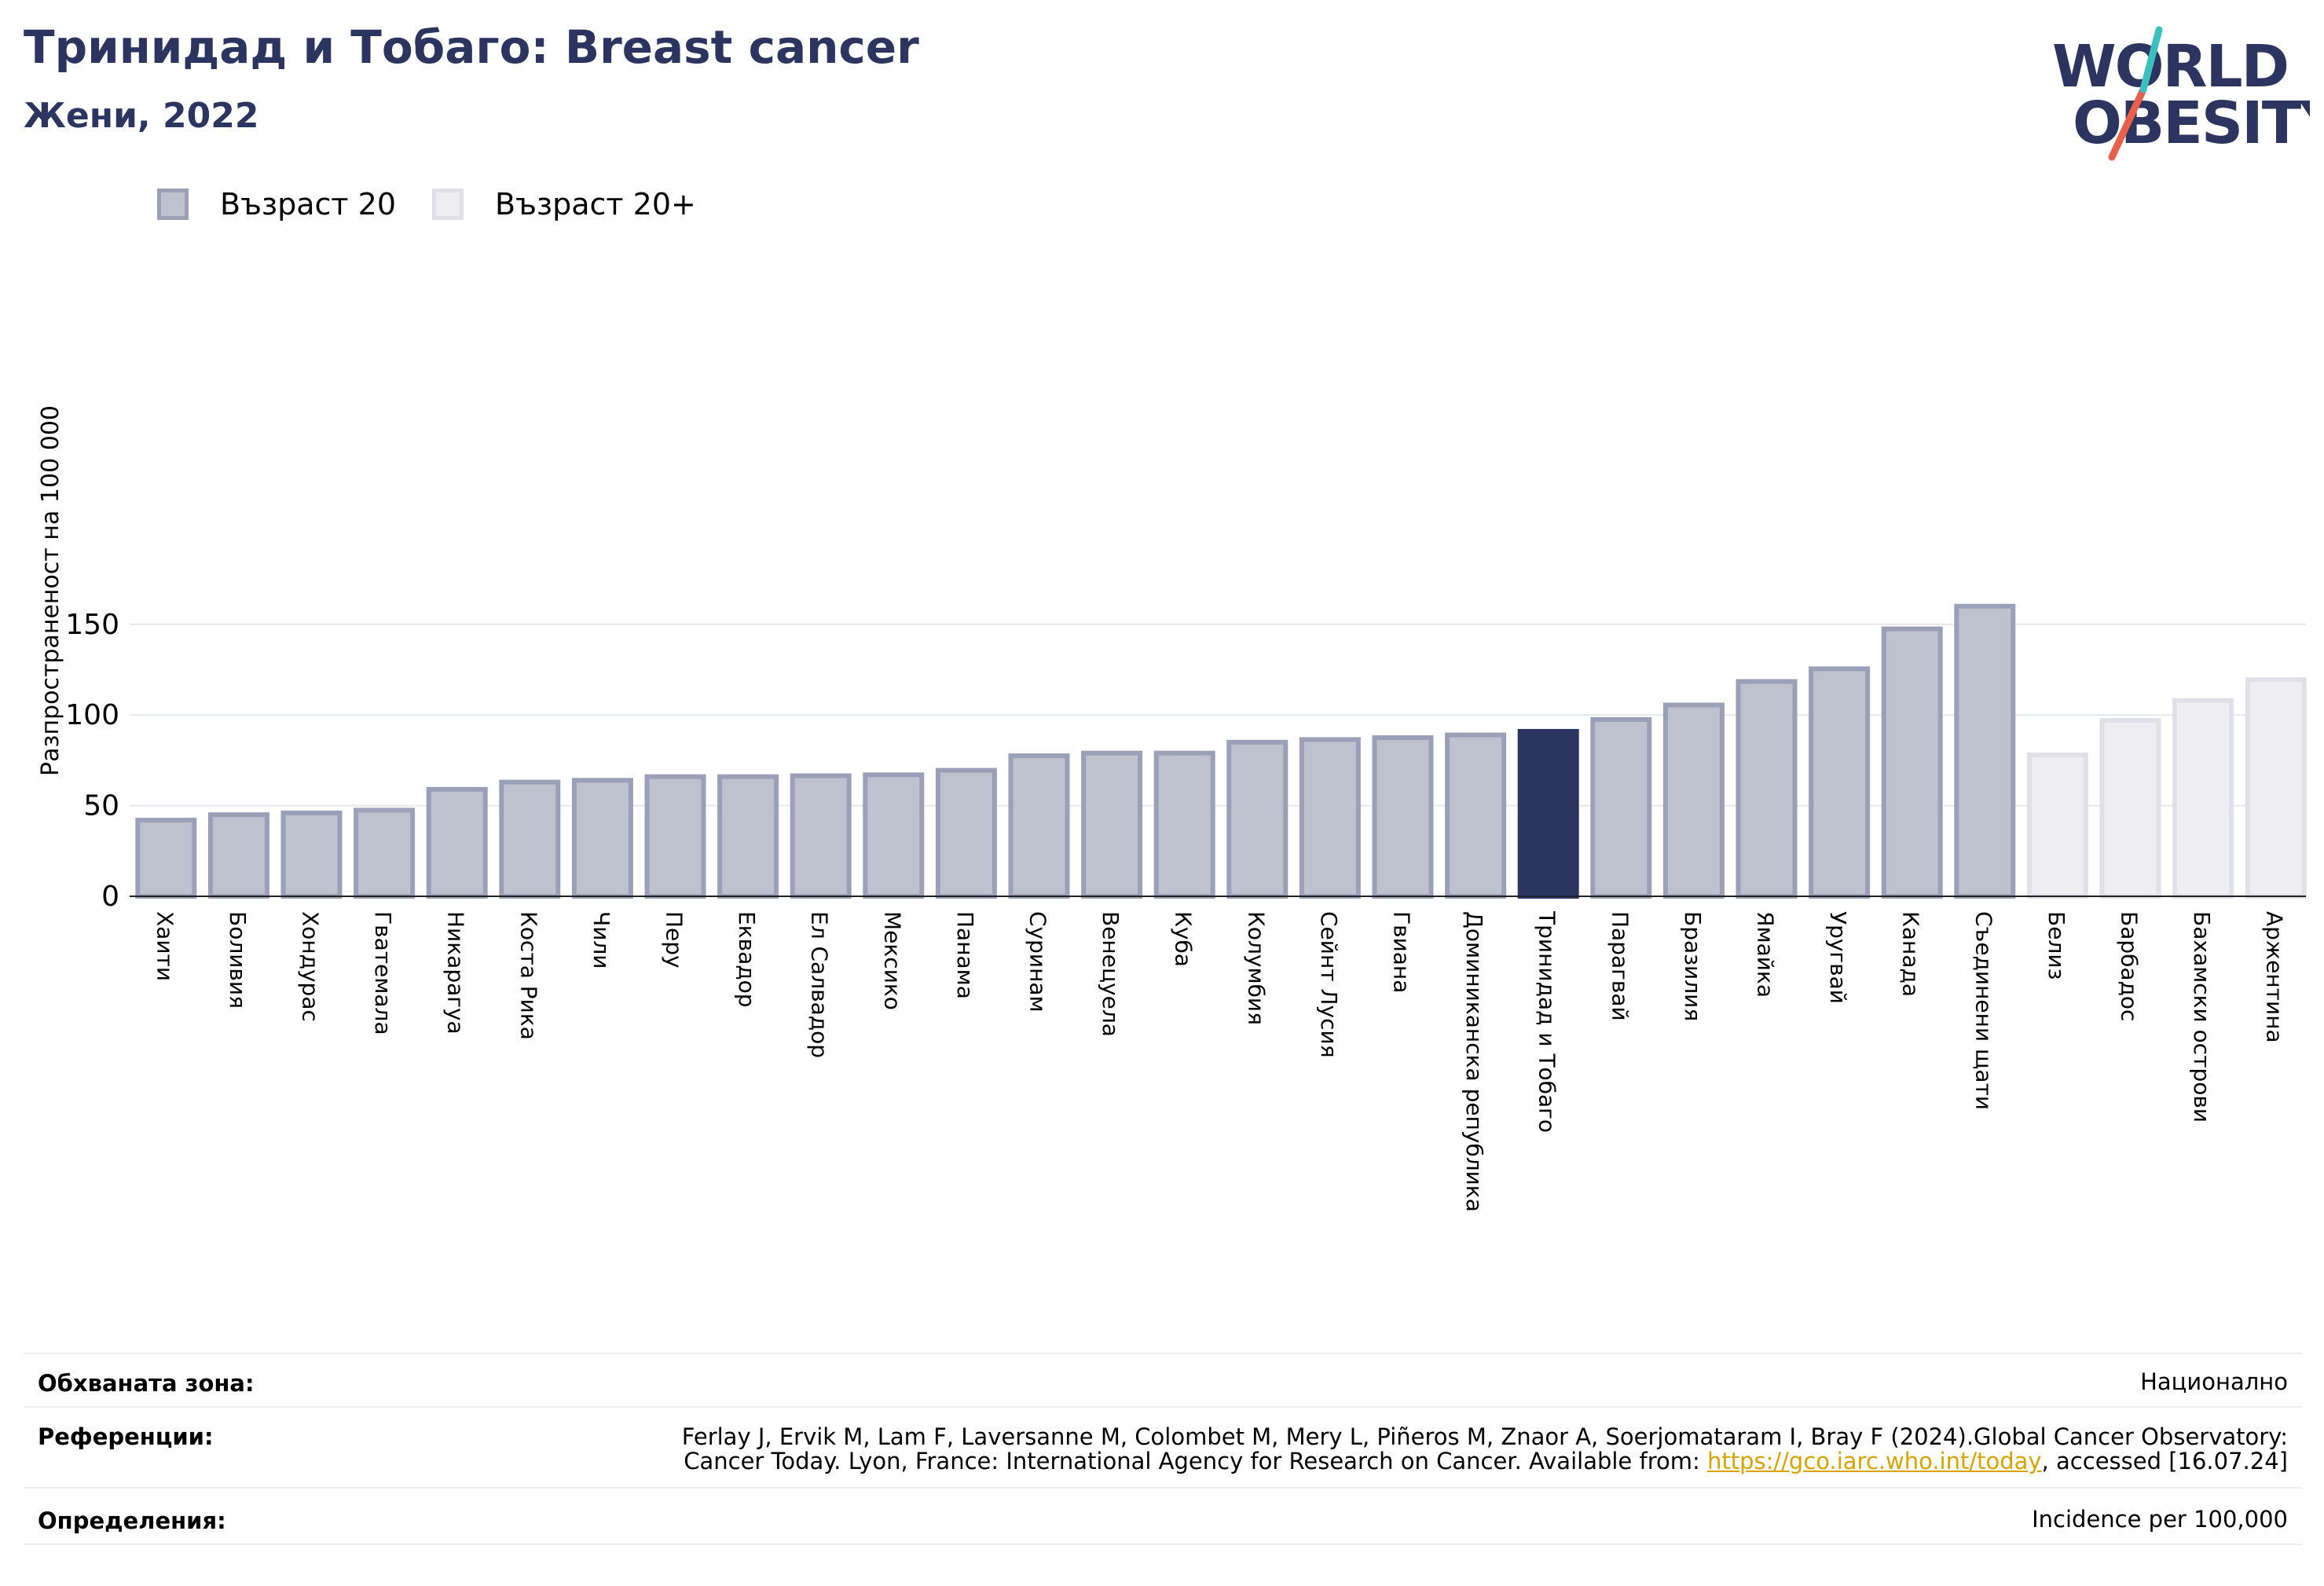  I want to click on x-tick-label: Хондурас, so click(311, 966).